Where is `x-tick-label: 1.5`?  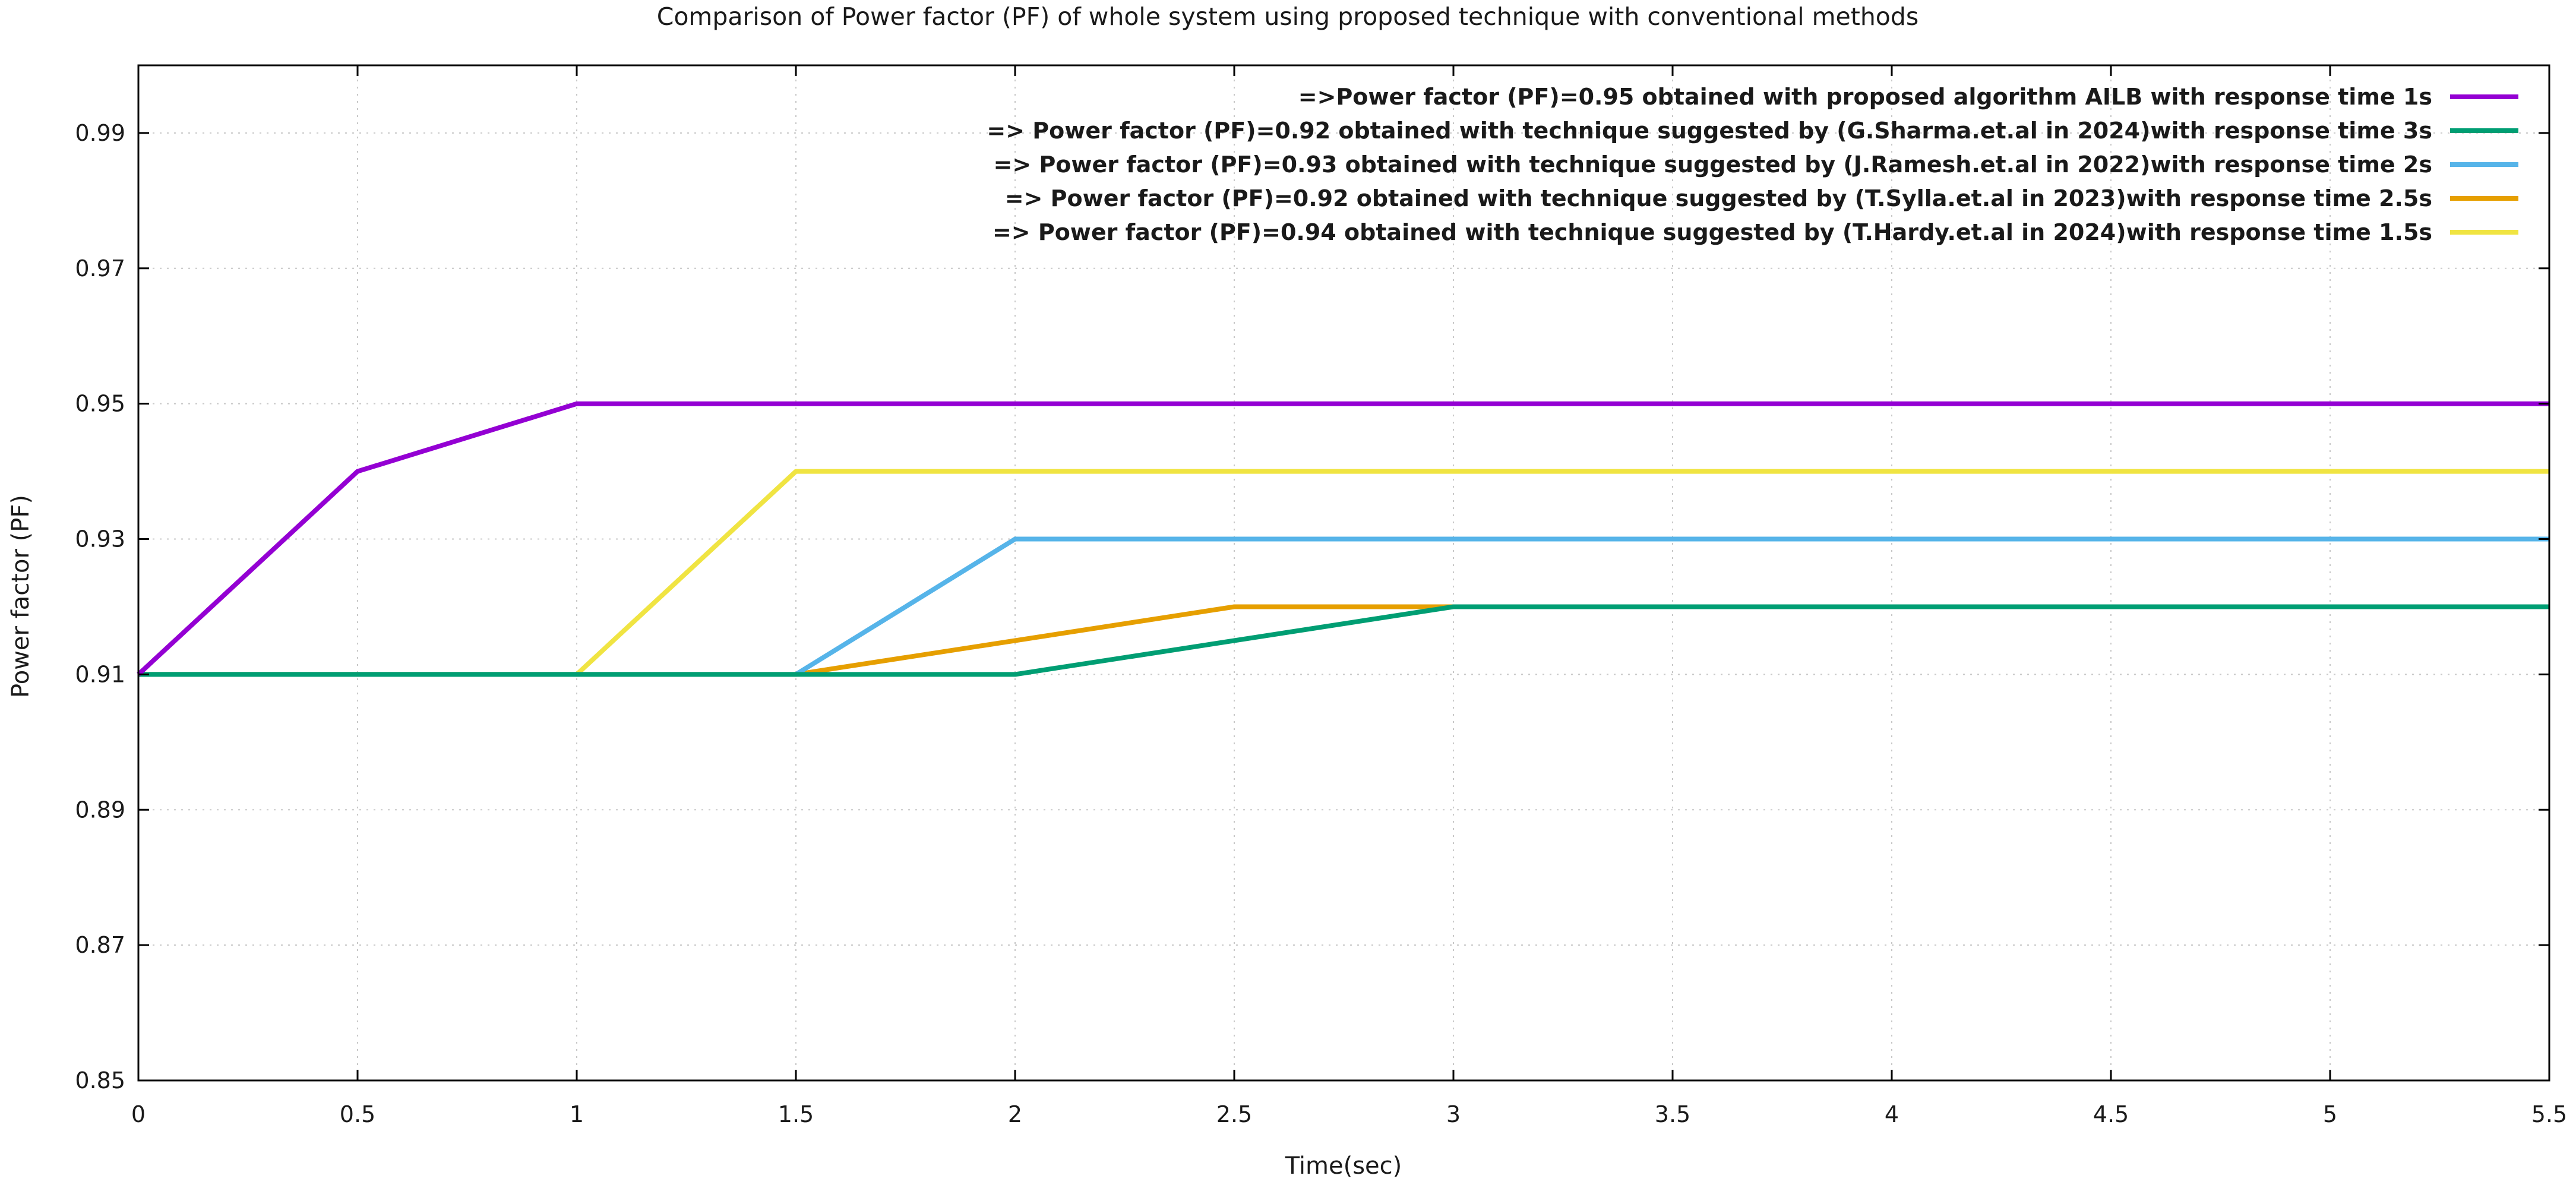
x-tick-label: 1.5 is located at coordinates (796, 1114).